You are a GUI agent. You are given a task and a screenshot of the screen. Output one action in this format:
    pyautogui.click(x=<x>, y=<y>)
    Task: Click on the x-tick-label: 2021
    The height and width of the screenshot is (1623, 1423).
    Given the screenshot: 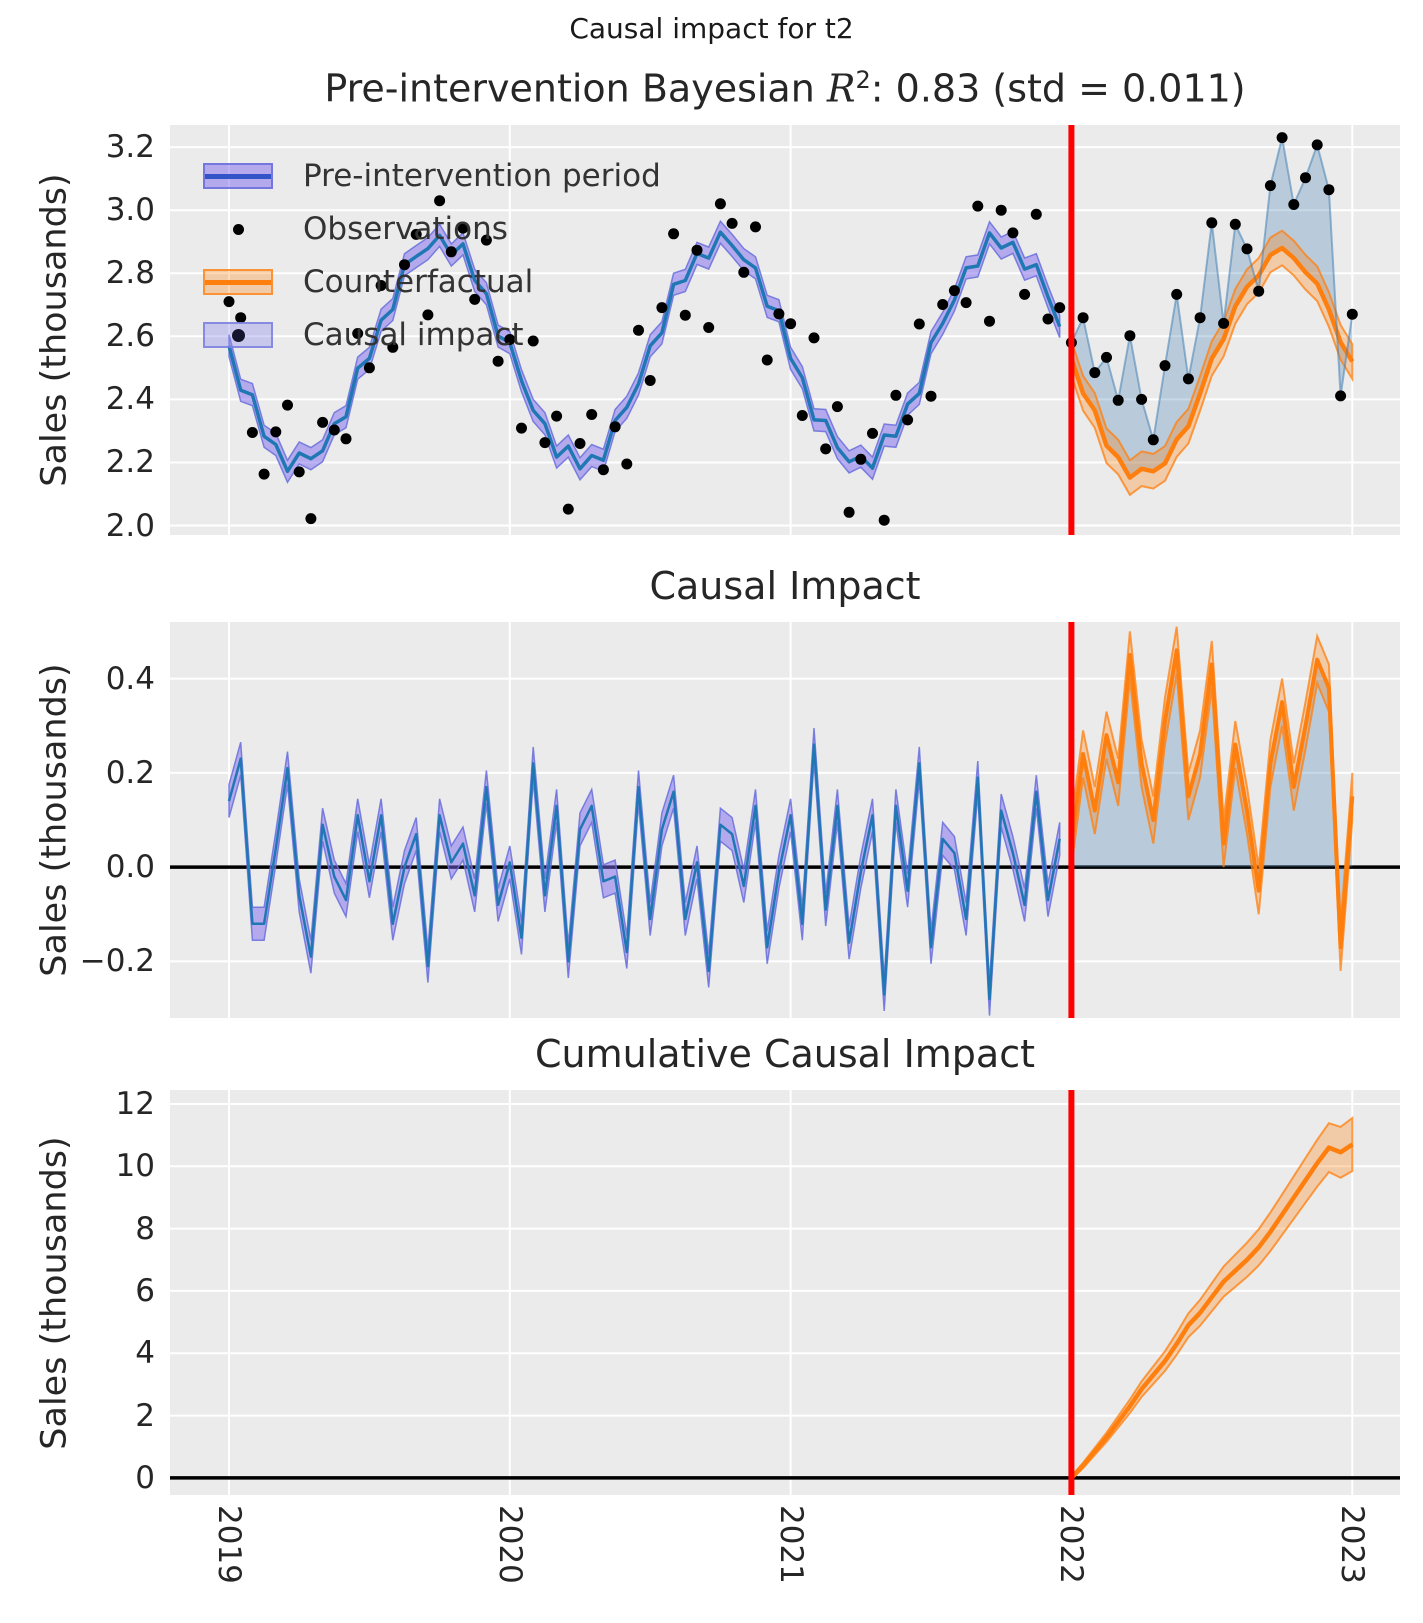 What is the action you would take?
    pyautogui.click(x=790, y=1544)
    